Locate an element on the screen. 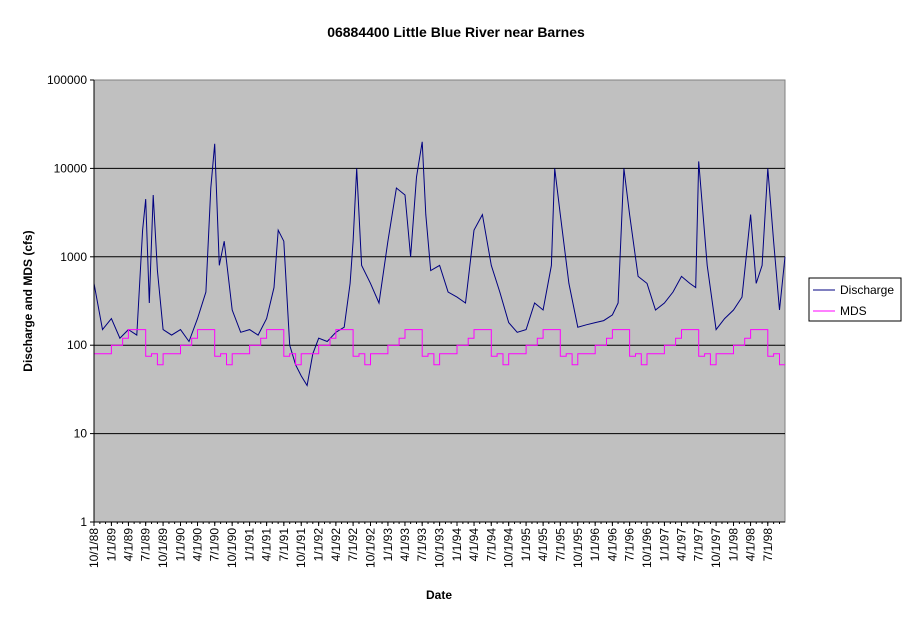  x-tick-label: 1/1/90 is located at coordinates (180, 545).